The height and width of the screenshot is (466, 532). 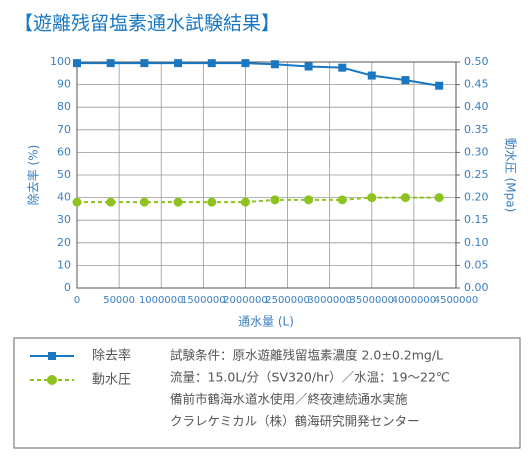 What do you see at coordinates (476, 242) in the screenshot?
I see `y2-tick-label: 0.10` at bounding box center [476, 242].